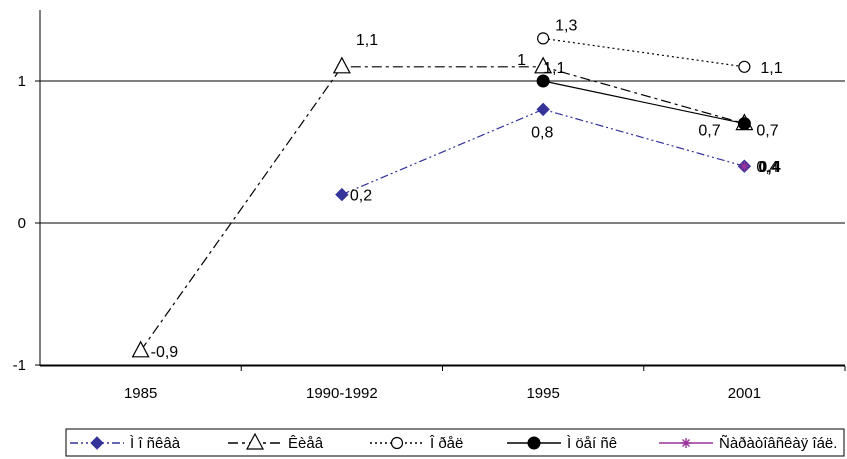 Image resolution: width=847 pixels, height=459 pixels. I want to click on data-label: 0,8, so click(542, 132).